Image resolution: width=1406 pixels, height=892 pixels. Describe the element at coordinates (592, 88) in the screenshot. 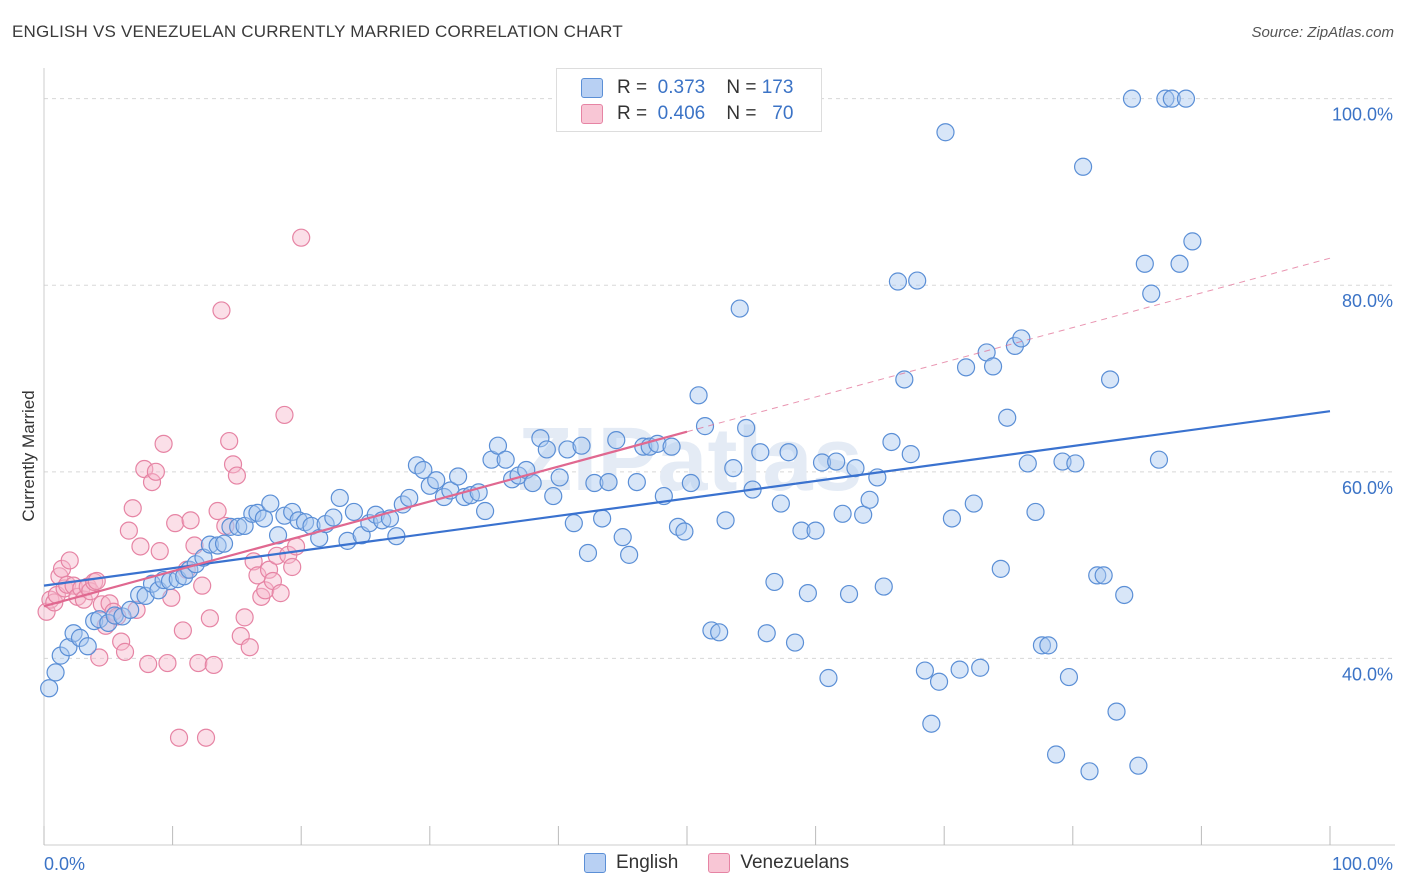

I see `english-swatch` at that location.